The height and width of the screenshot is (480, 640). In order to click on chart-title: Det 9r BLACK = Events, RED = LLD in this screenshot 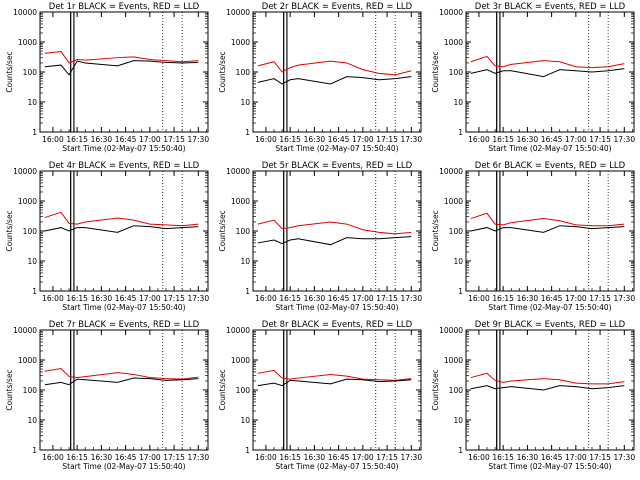, I will do `click(550, 325)`.